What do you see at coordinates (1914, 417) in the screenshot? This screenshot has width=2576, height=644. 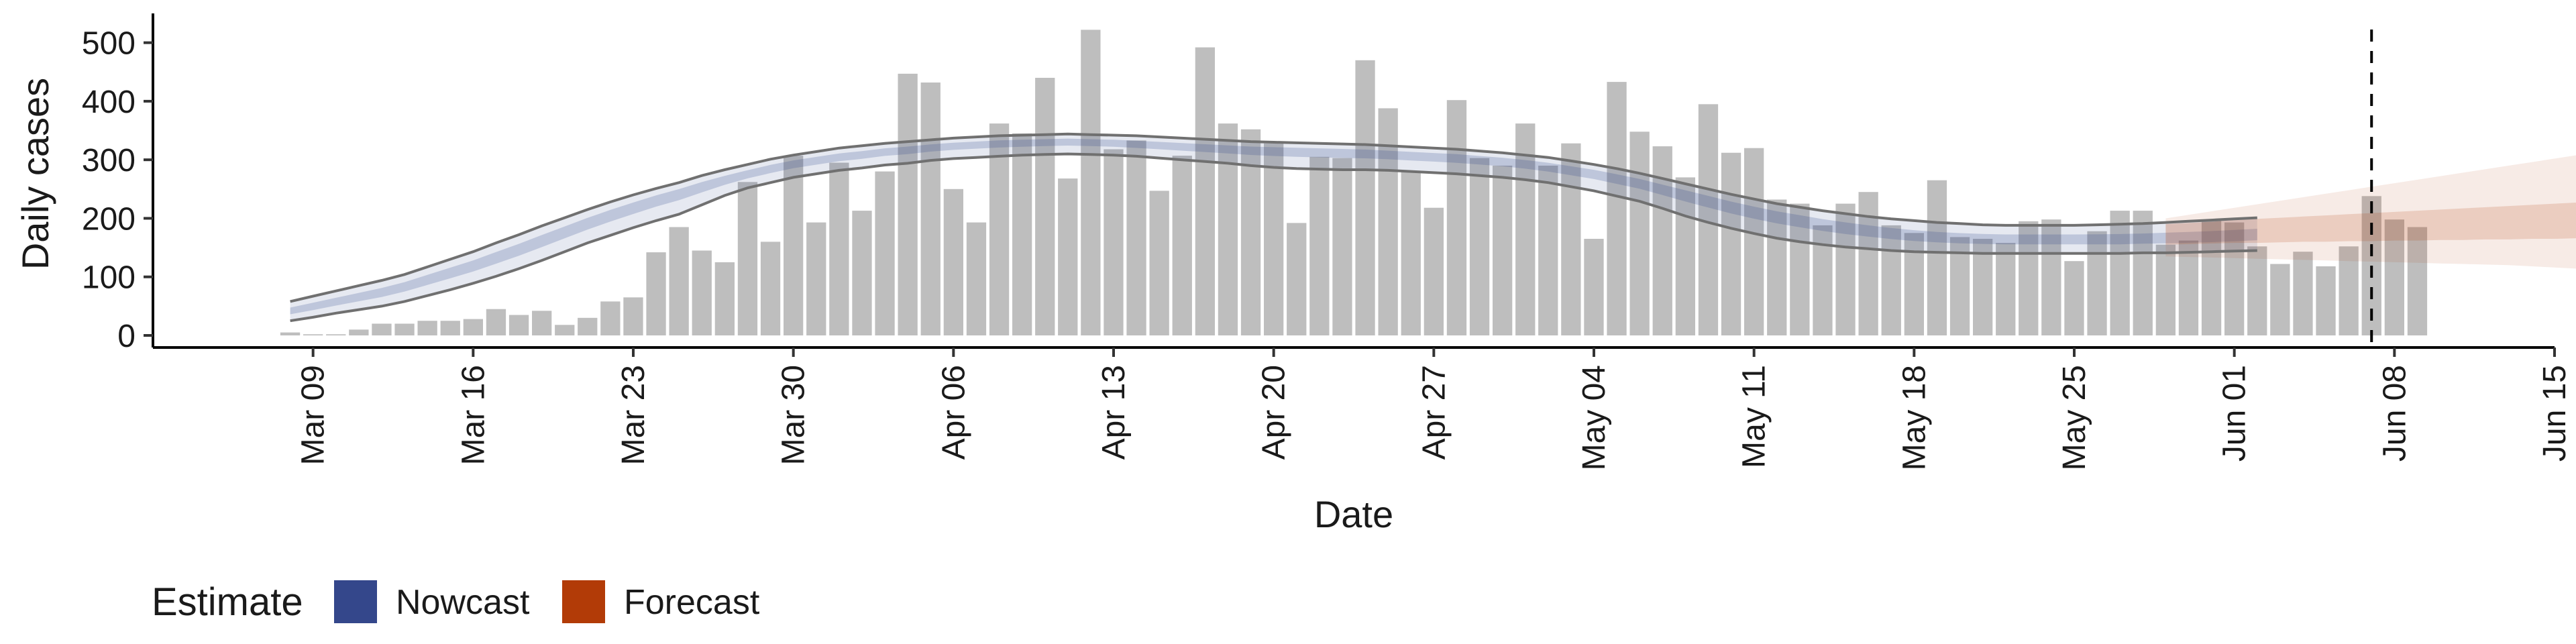 I see `x-tick-label: May 18` at bounding box center [1914, 417].